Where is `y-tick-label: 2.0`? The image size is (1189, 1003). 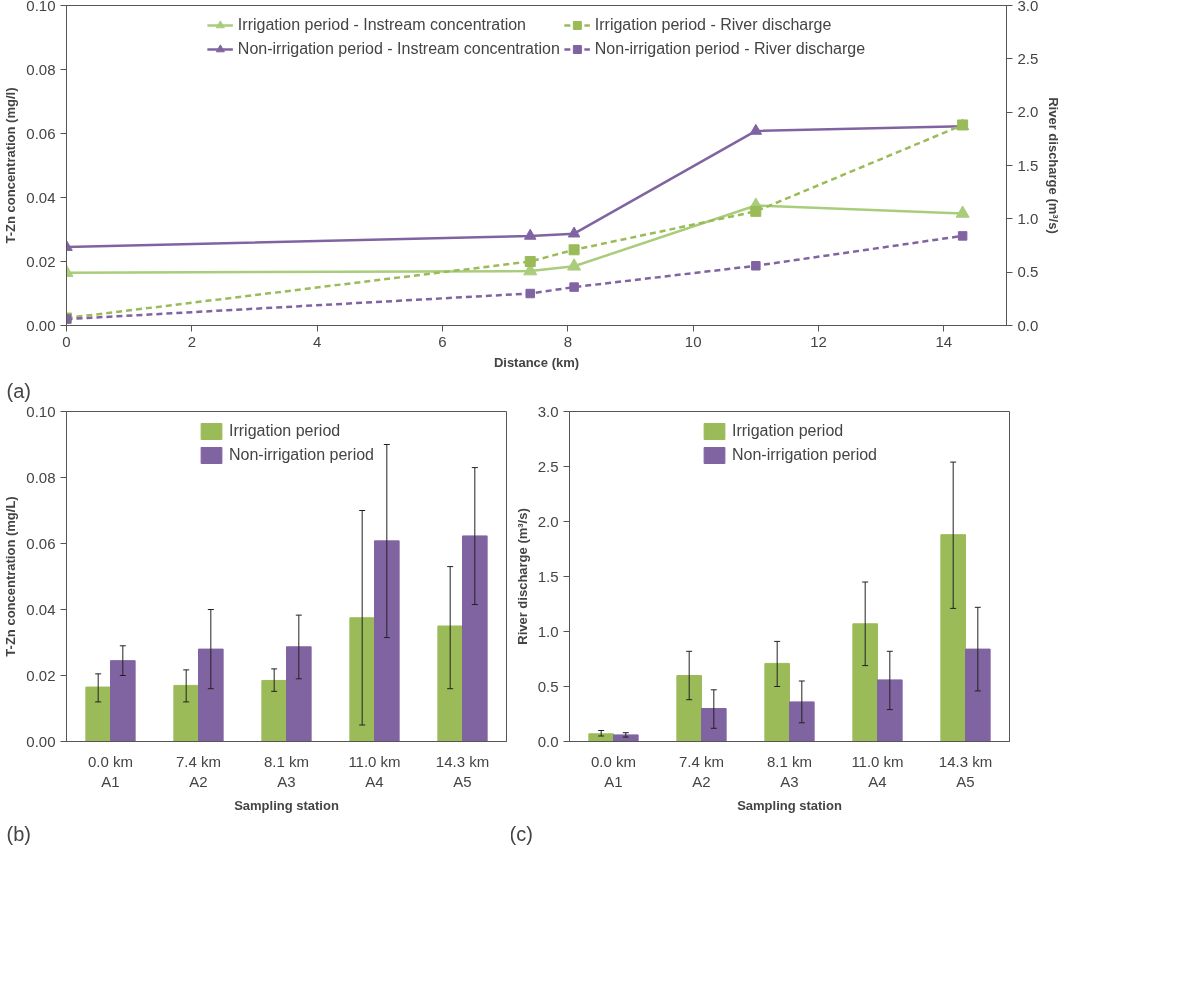
y-tick-label: 2.0 is located at coordinates (548, 521).